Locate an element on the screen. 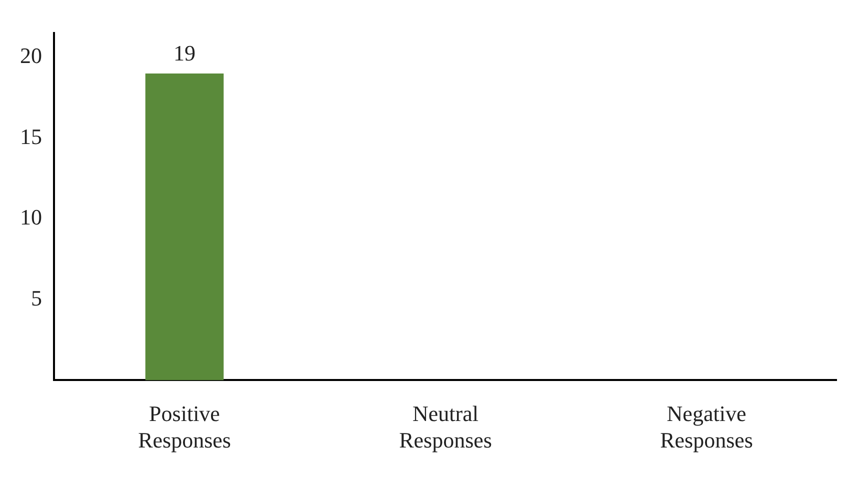 The width and height of the screenshot is (845, 485). data-label: 19 is located at coordinates (185, 53).